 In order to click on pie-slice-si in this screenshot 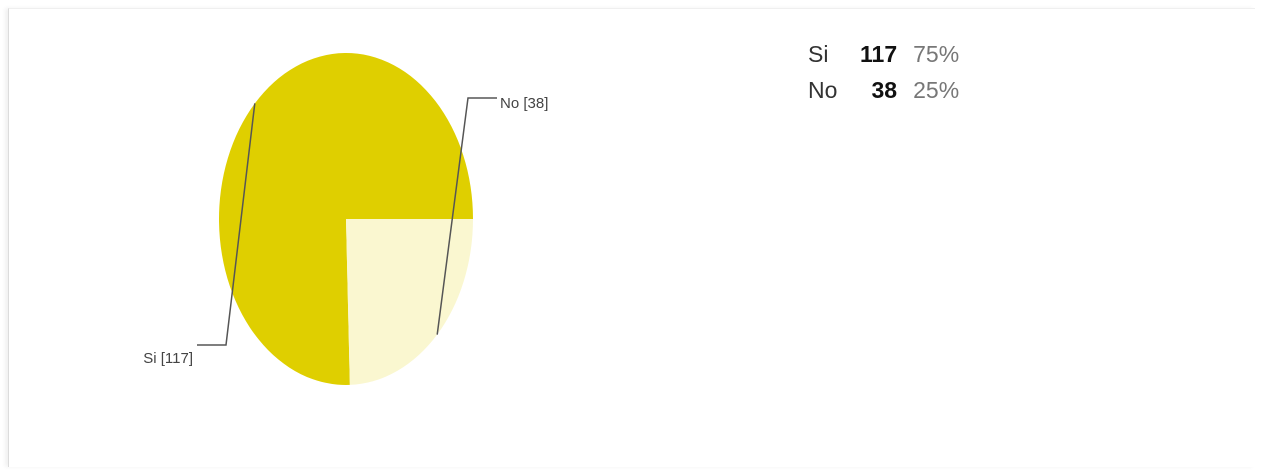, I will do `click(346, 218)`.